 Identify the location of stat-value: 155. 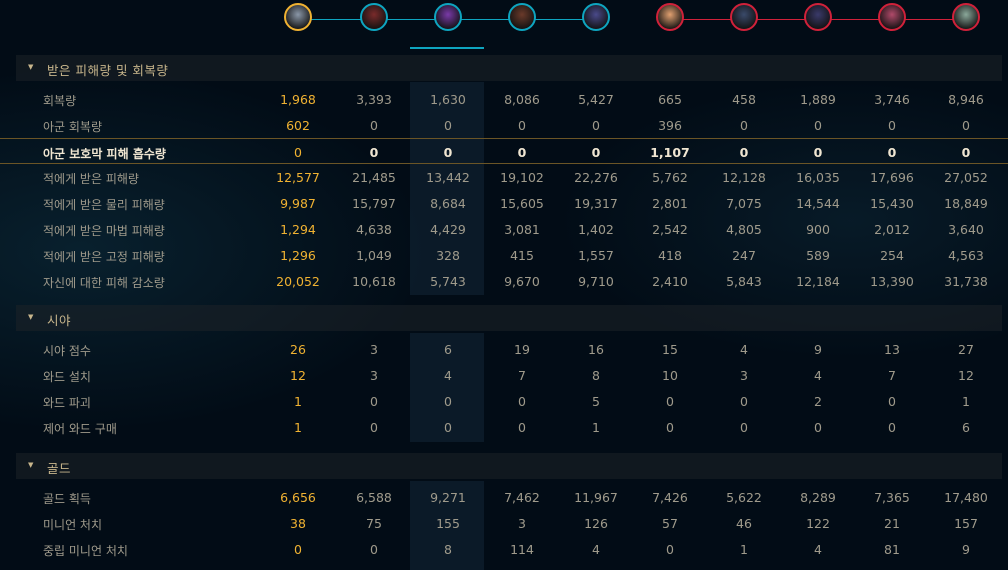
(448, 523).